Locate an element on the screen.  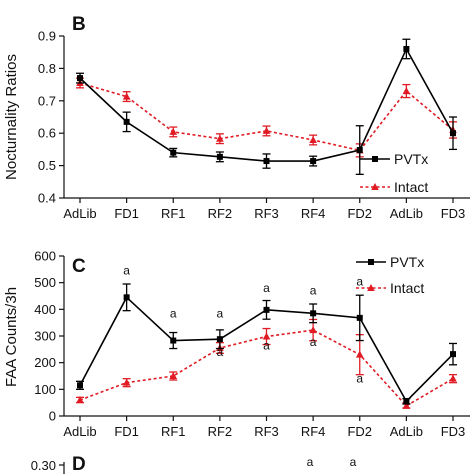
y-tick-label: 300 is located at coordinates (45, 336).